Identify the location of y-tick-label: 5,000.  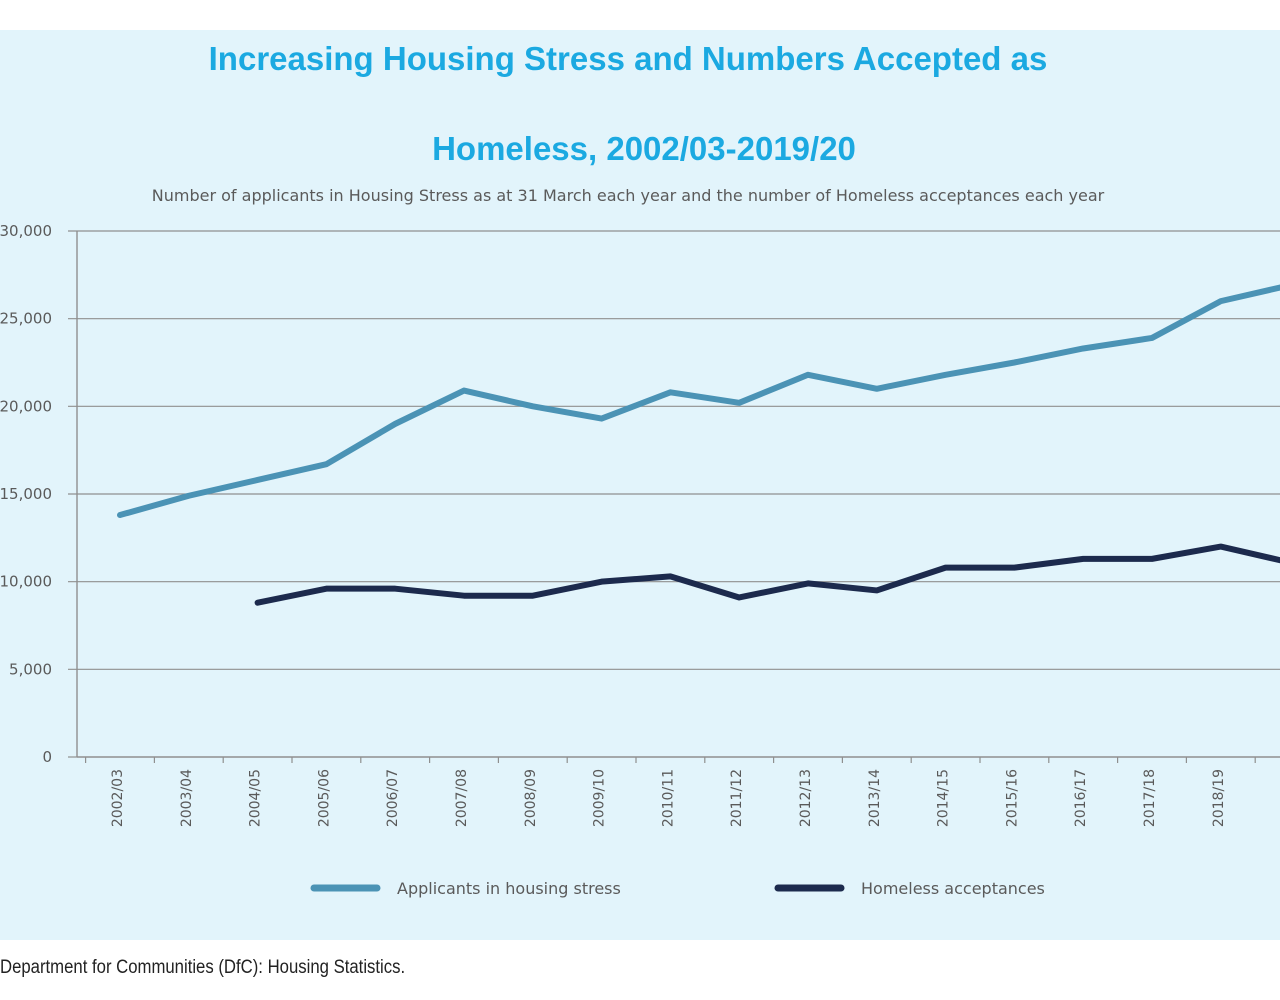
(30, 669).